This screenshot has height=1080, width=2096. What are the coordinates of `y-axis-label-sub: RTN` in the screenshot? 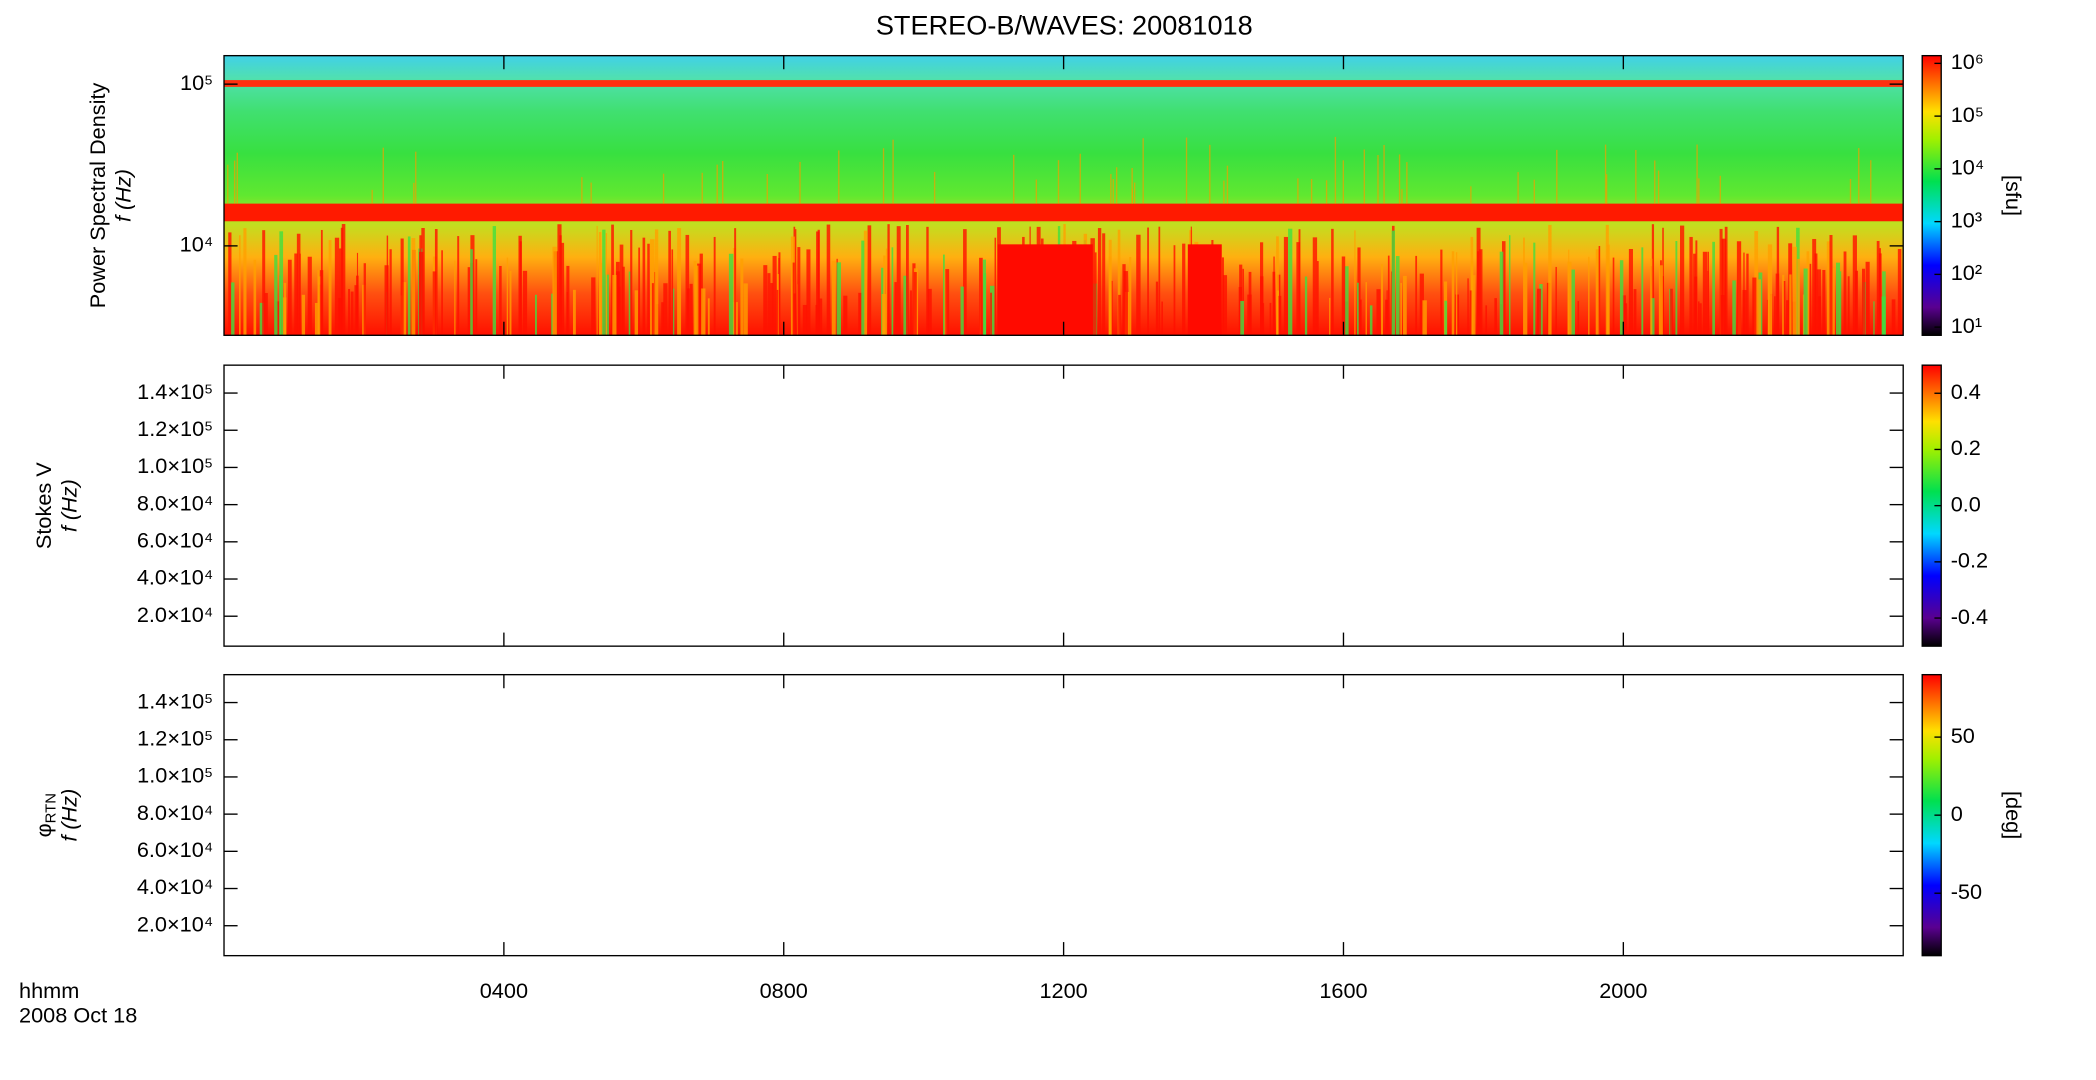 It's located at (51, 808).